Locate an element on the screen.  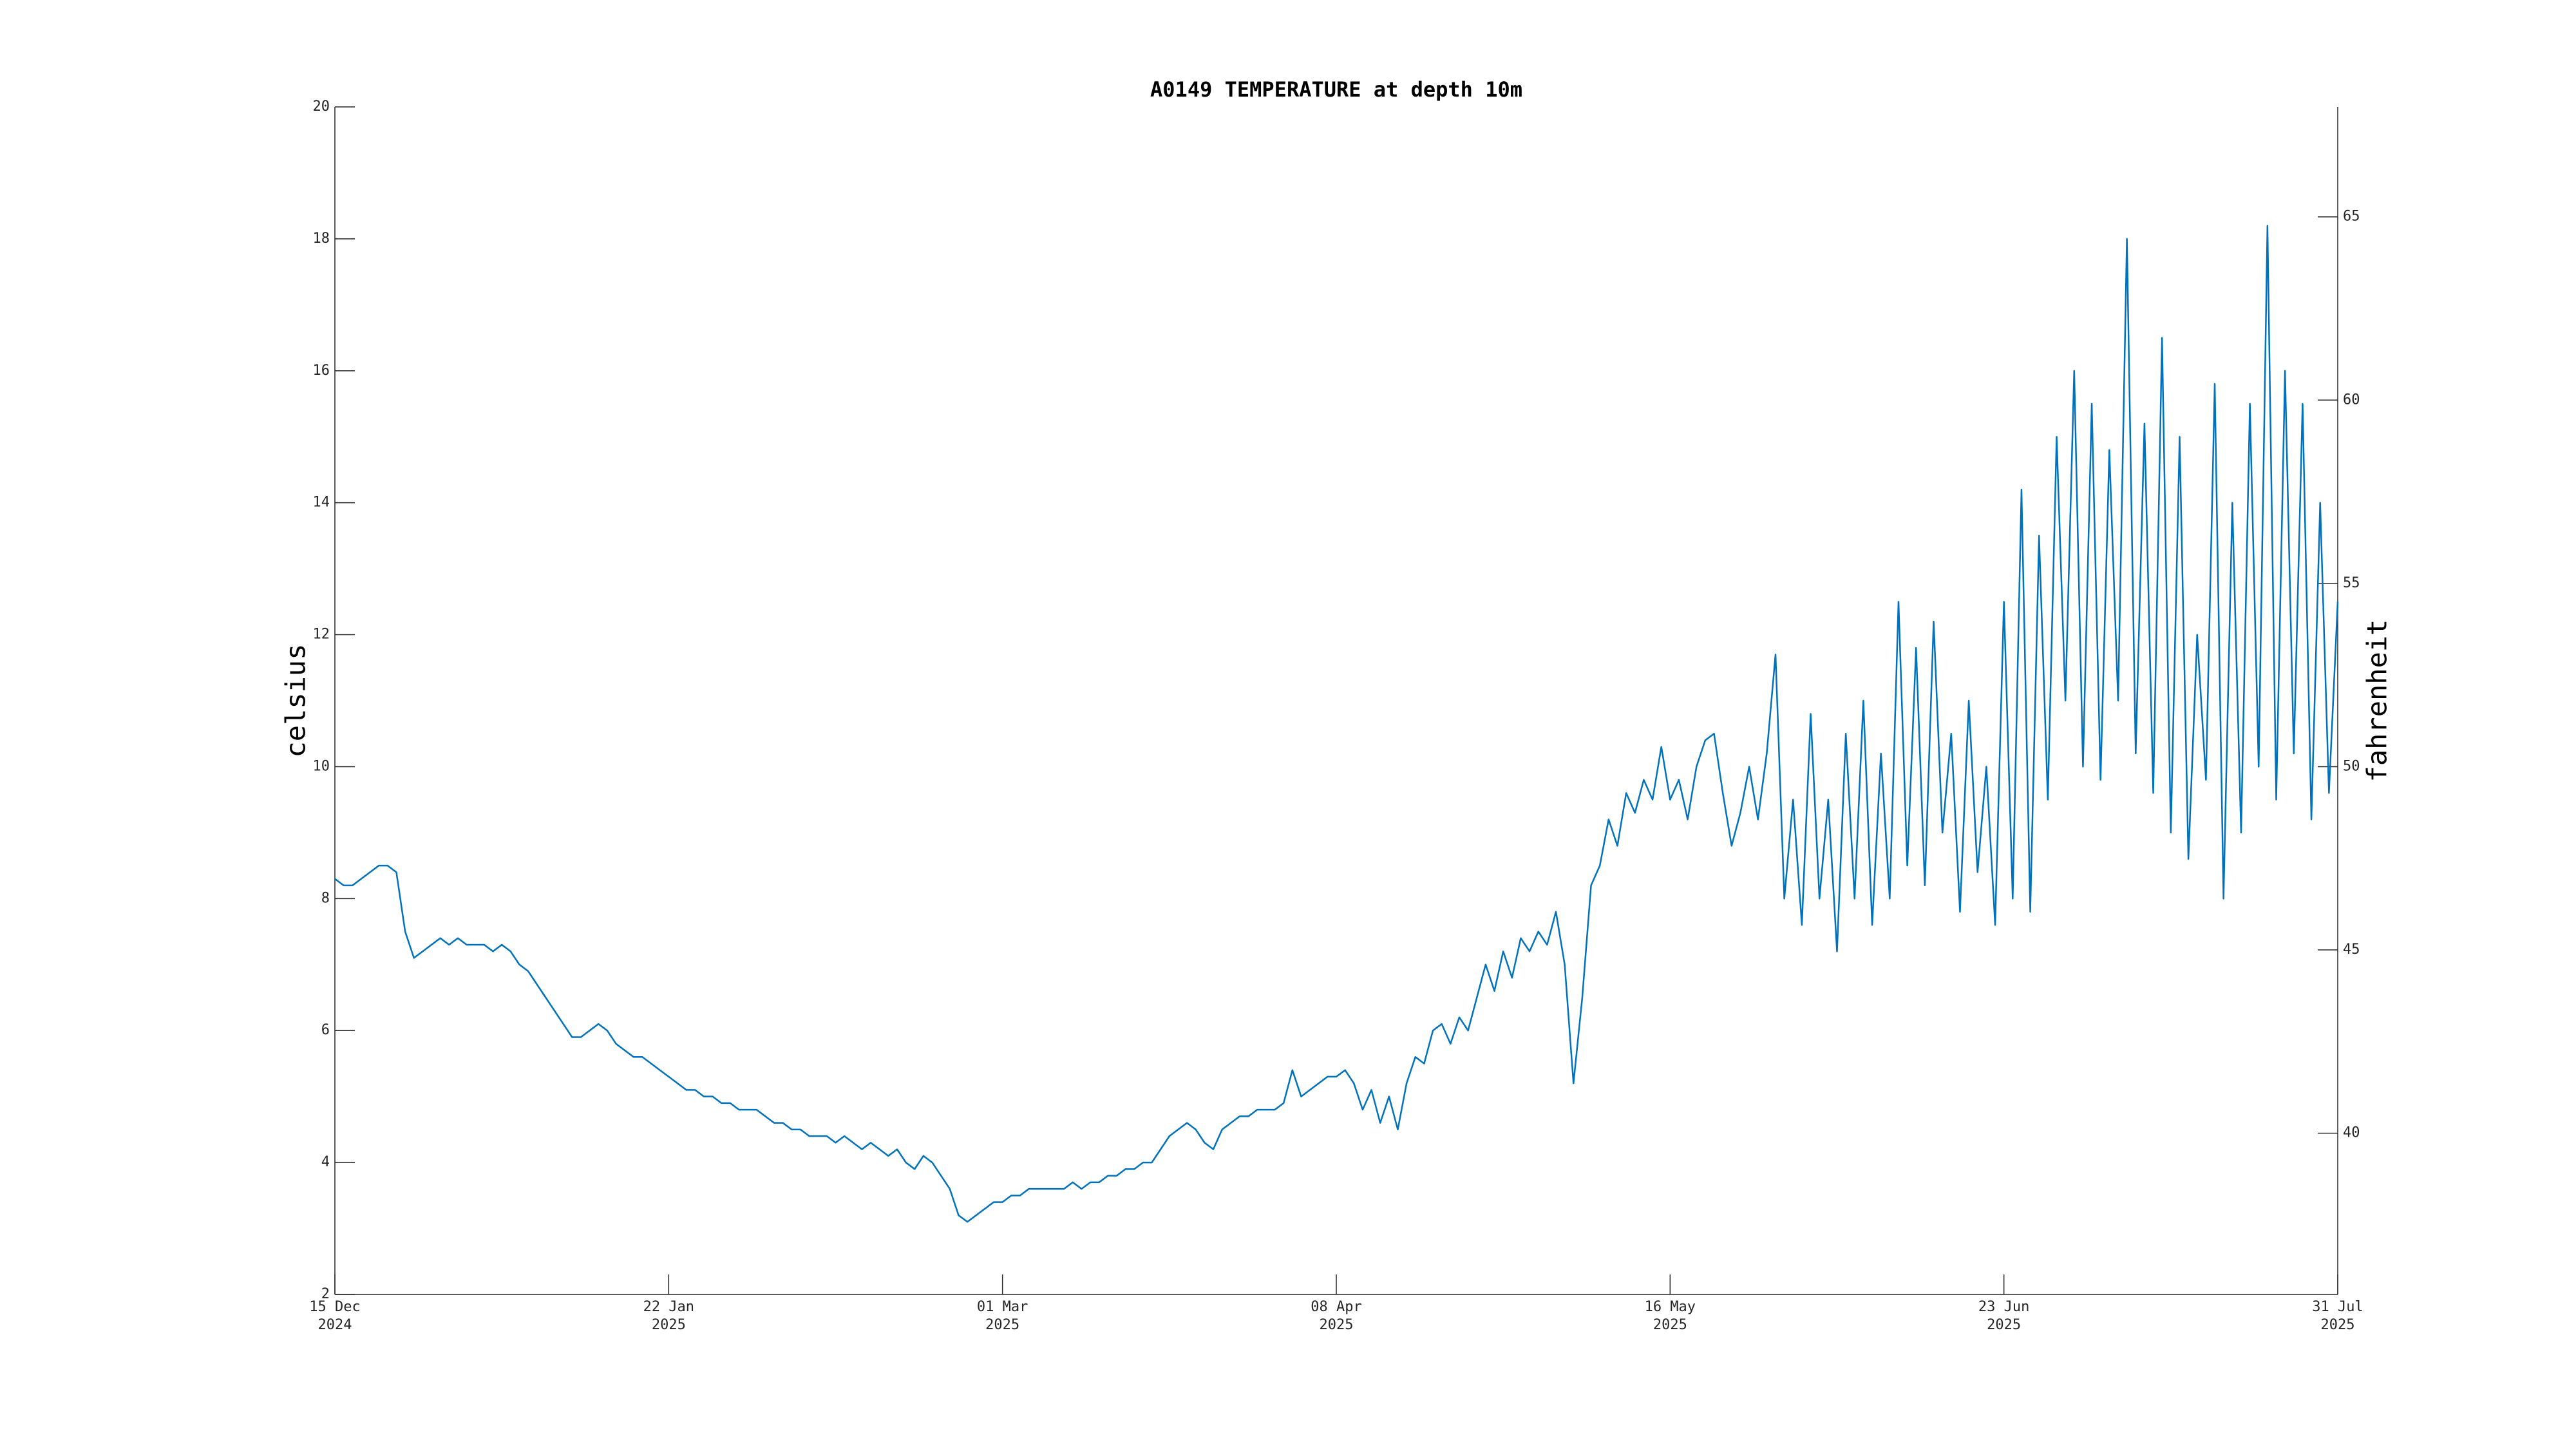
y2-tick-label: 55 is located at coordinates (2351, 583).